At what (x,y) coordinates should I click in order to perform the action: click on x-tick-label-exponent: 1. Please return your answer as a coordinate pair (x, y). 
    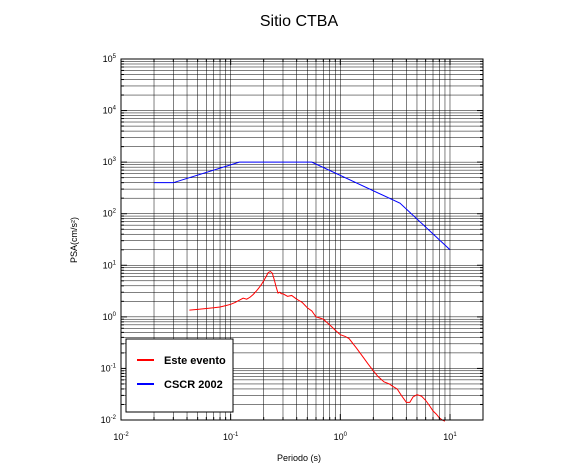
    Looking at the image, I should click on (455, 435).